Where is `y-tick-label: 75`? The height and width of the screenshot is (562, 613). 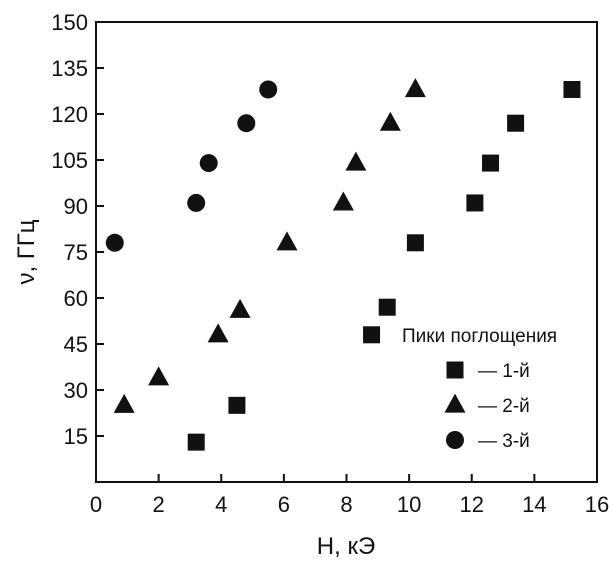 y-tick-label: 75 is located at coordinates (76, 252).